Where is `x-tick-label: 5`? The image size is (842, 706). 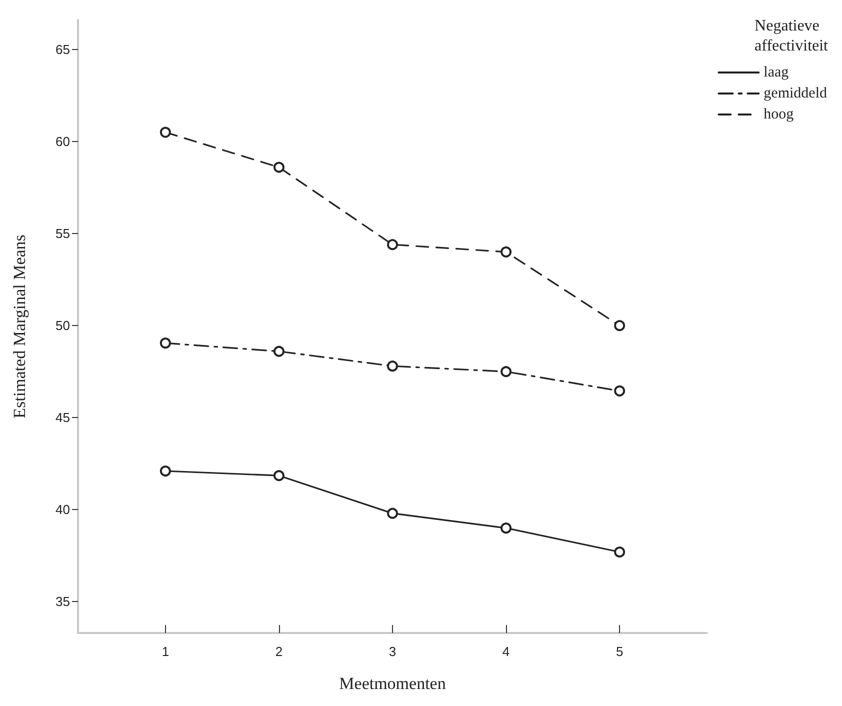
x-tick-label: 5 is located at coordinates (620, 651).